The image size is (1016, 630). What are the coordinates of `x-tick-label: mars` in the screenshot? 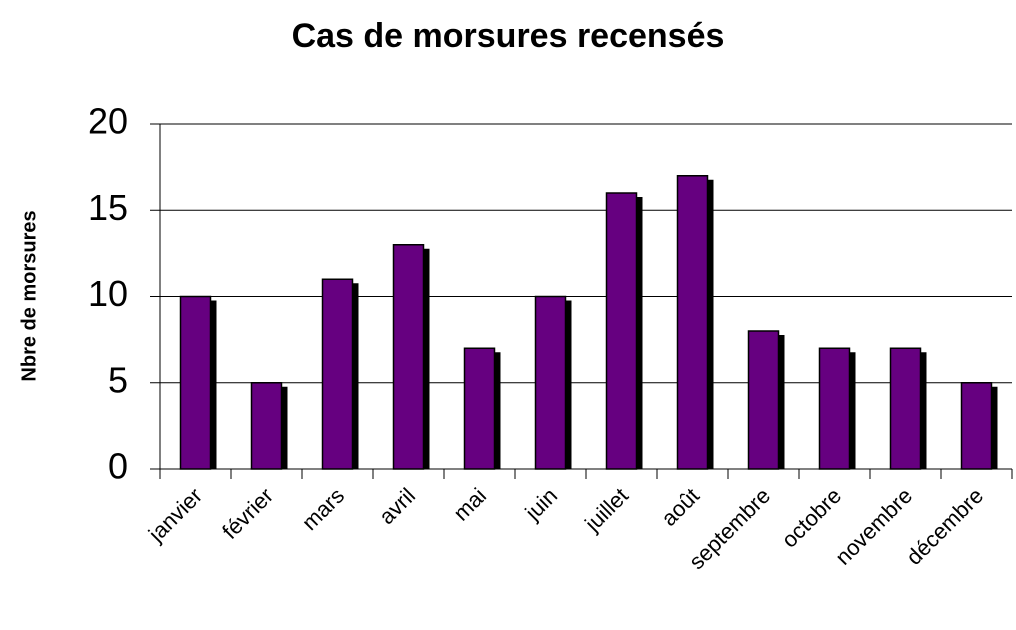 It's located at (323, 509).